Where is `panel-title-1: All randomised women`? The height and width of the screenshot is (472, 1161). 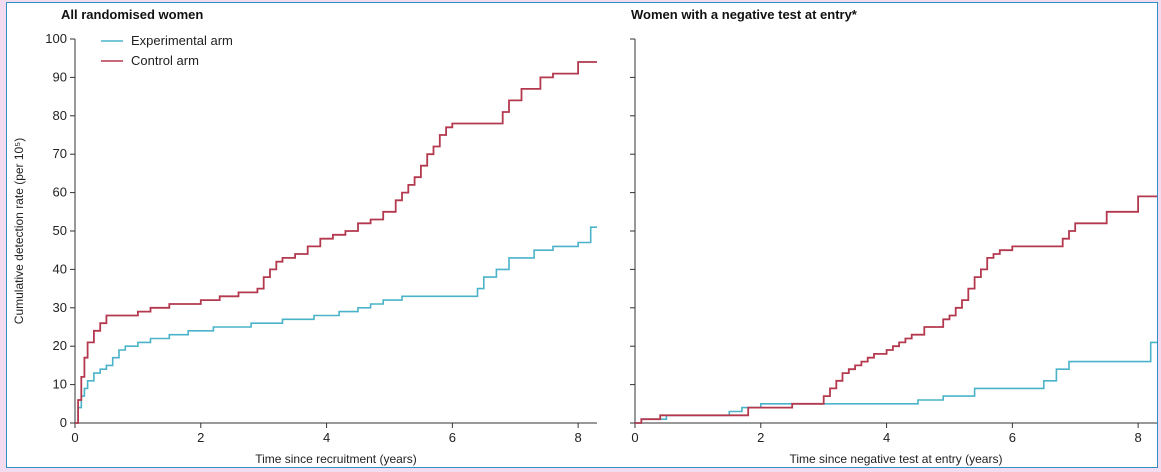
panel-title-1: All randomised women is located at coordinates (132, 14).